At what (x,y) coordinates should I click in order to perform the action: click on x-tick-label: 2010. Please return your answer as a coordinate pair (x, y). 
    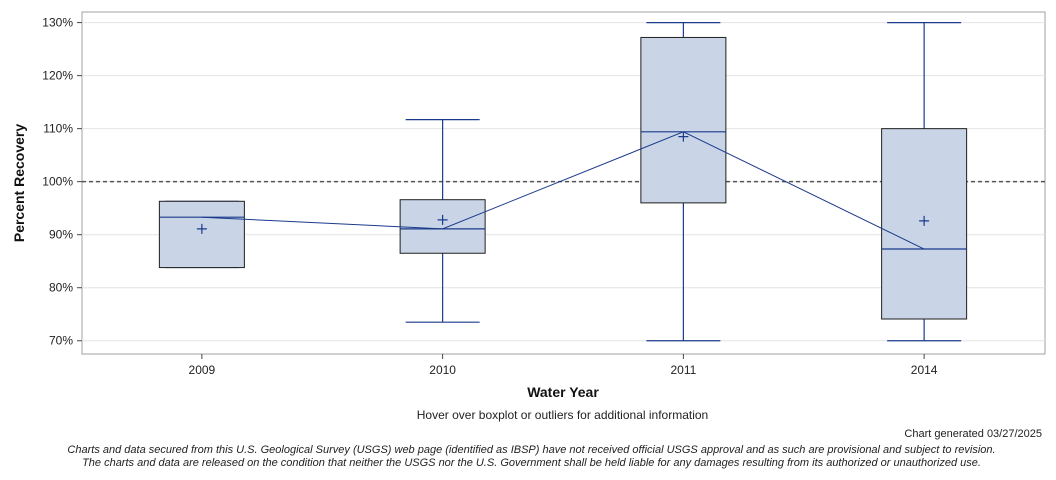
    Looking at the image, I should click on (442, 370).